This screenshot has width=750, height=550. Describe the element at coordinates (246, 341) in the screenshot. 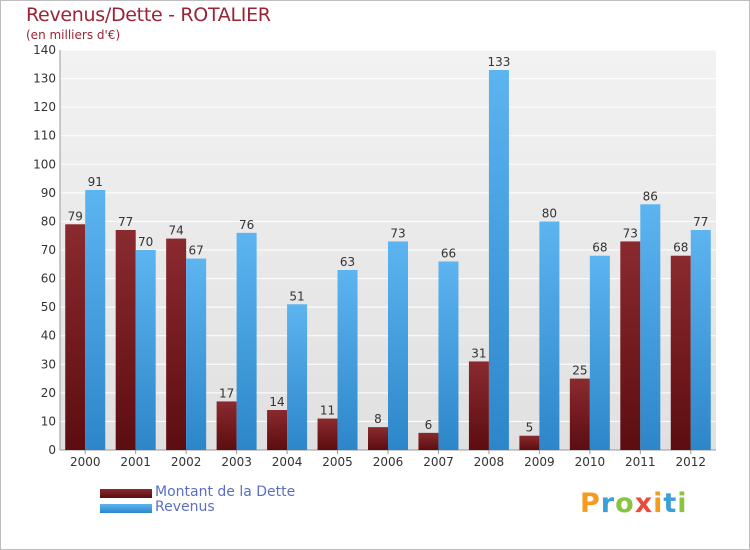

I see `bar-revenus-2003` at that location.